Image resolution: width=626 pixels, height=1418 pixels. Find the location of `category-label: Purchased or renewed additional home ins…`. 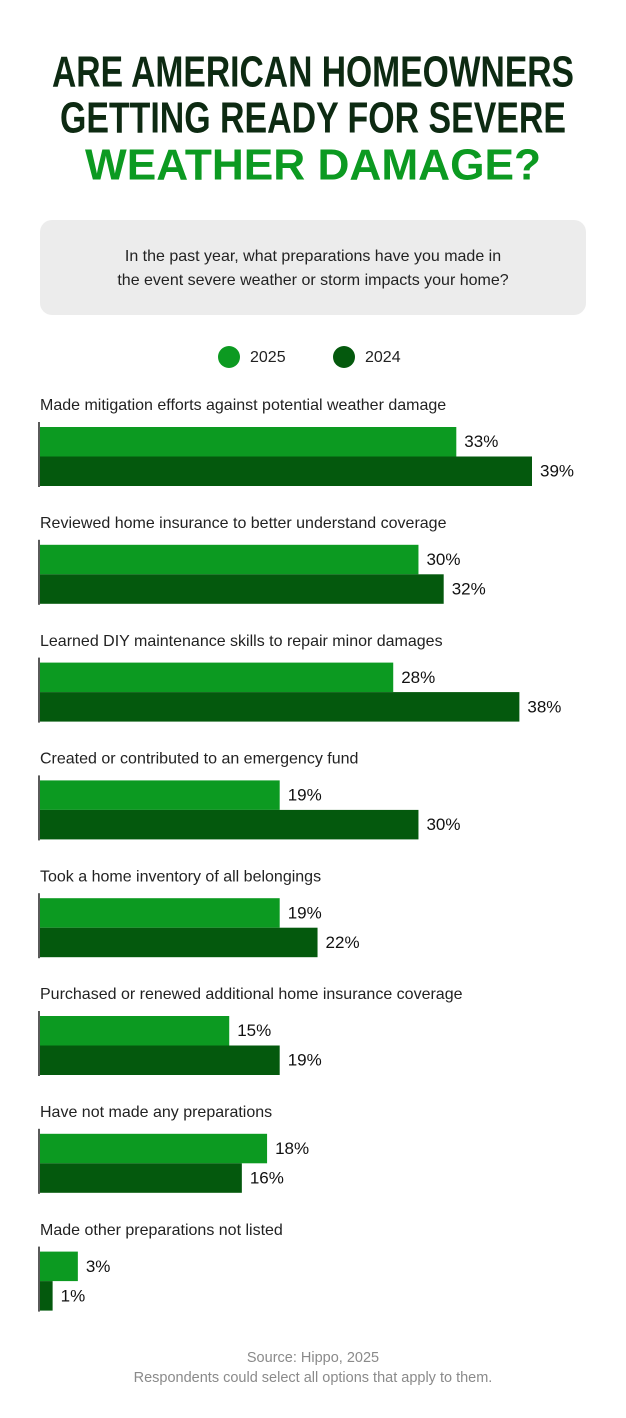

category-label: Purchased or renewed additional home ins… is located at coordinates (251, 994).